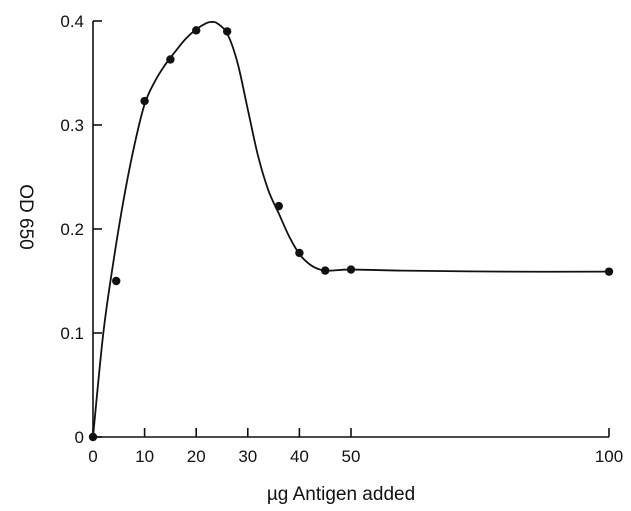  What do you see at coordinates (25, 216) in the screenshot?
I see `y-axis-title: OD 650` at bounding box center [25, 216].